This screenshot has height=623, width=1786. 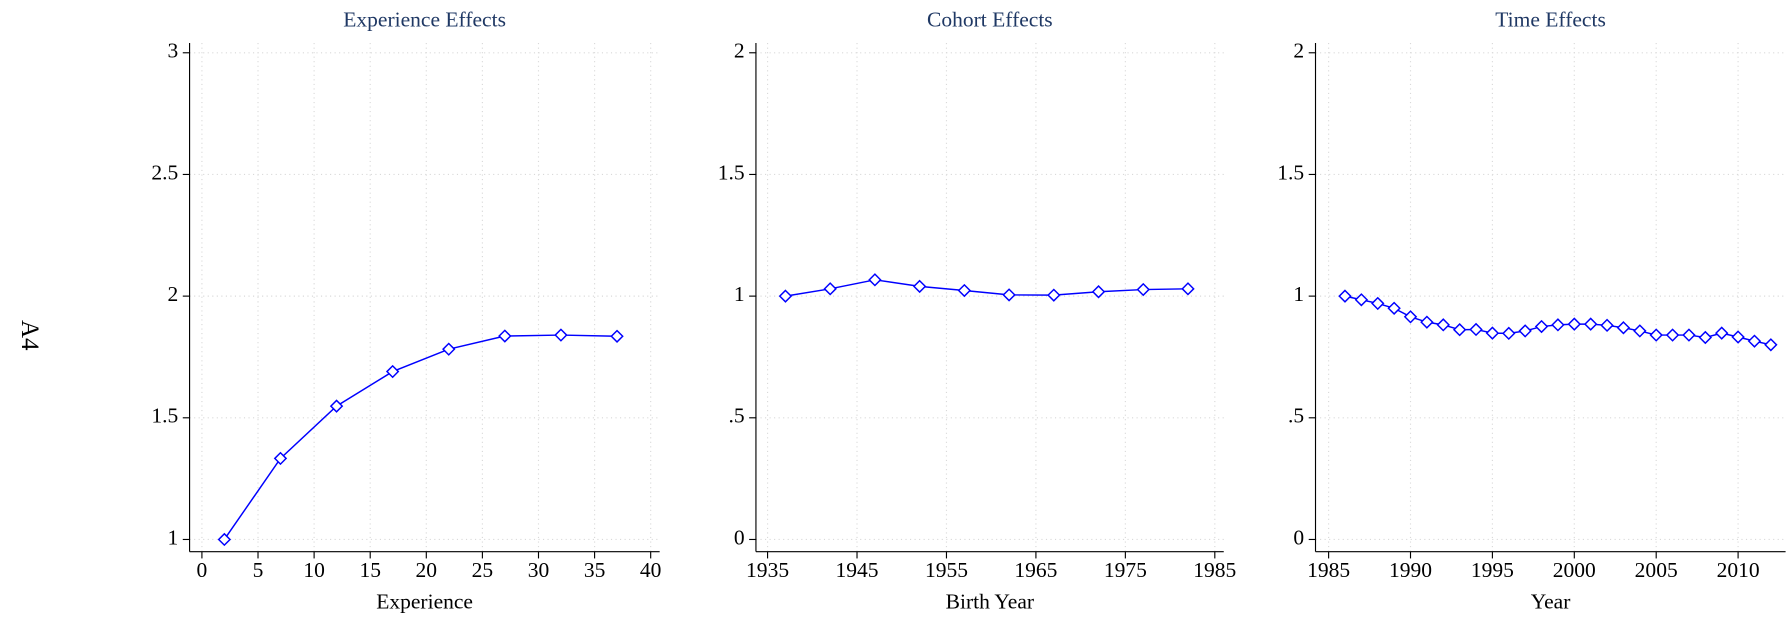 What do you see at coordinates (1035, 570) in the screenshot?
I see `x-tick-label: 1965` at bounding box center [1035, 570].